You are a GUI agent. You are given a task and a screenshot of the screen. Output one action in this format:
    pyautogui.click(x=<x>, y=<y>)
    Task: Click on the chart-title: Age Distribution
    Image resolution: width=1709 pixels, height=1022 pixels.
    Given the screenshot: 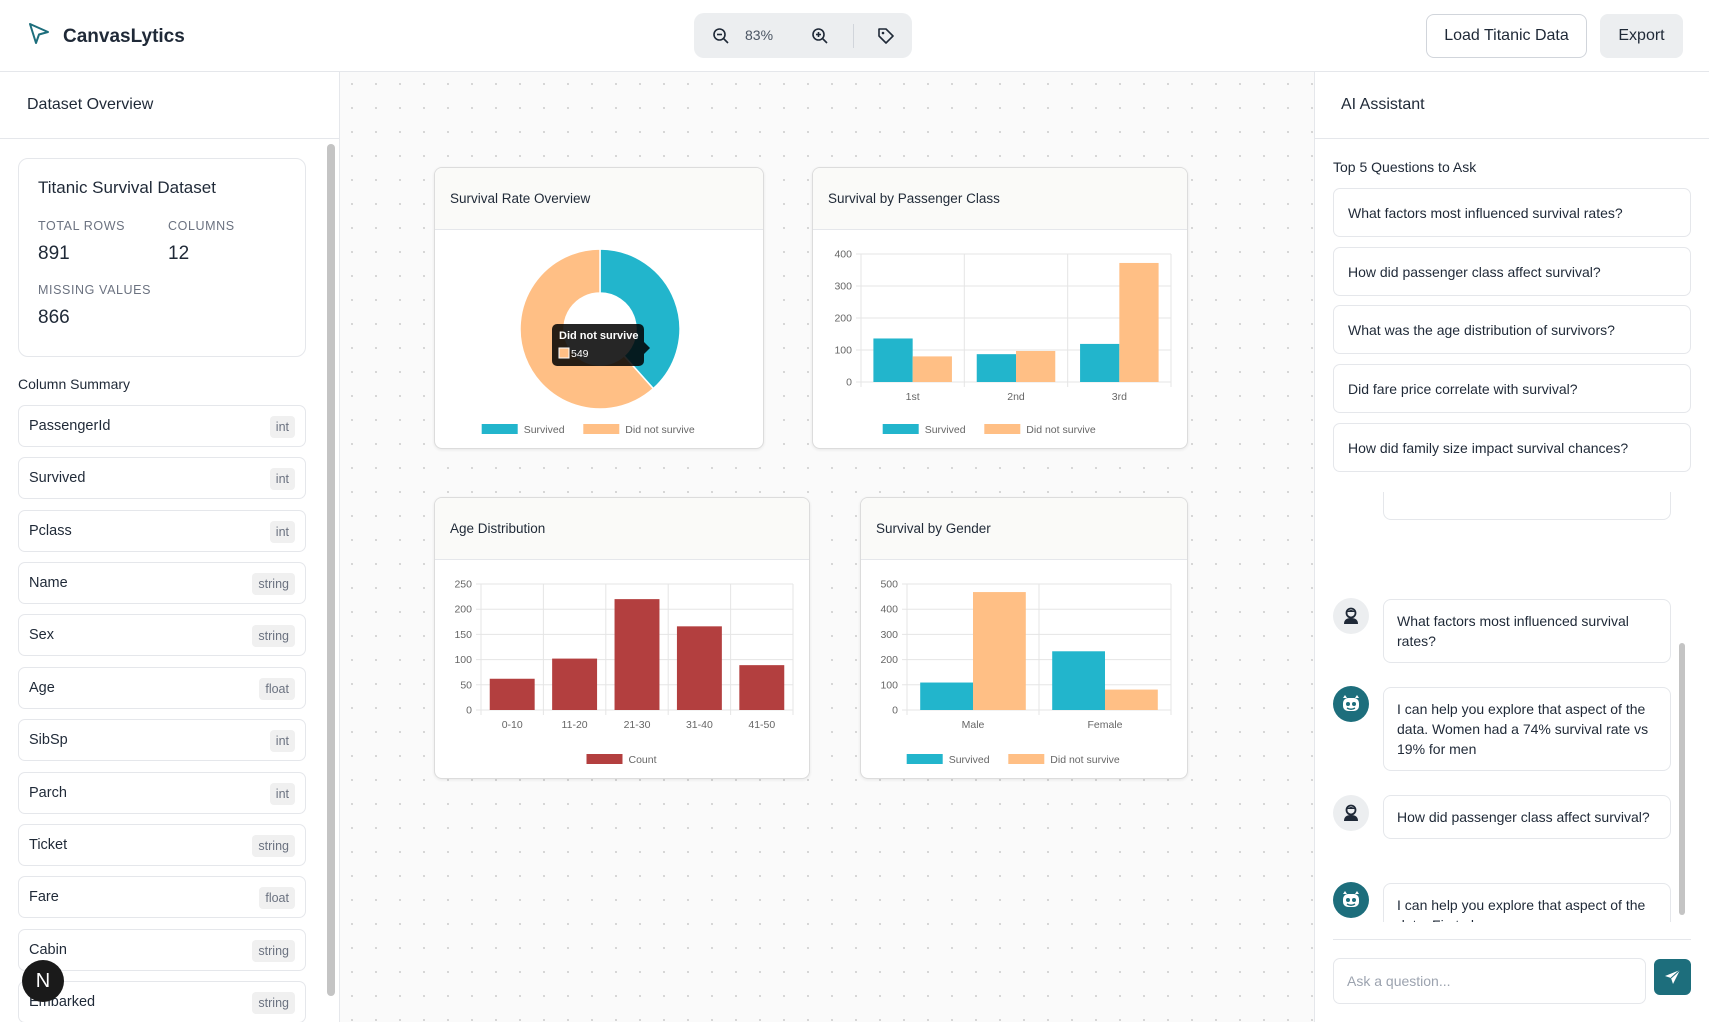 What is the action you would take?
    pyautogui.click(x=498, y=528)
    